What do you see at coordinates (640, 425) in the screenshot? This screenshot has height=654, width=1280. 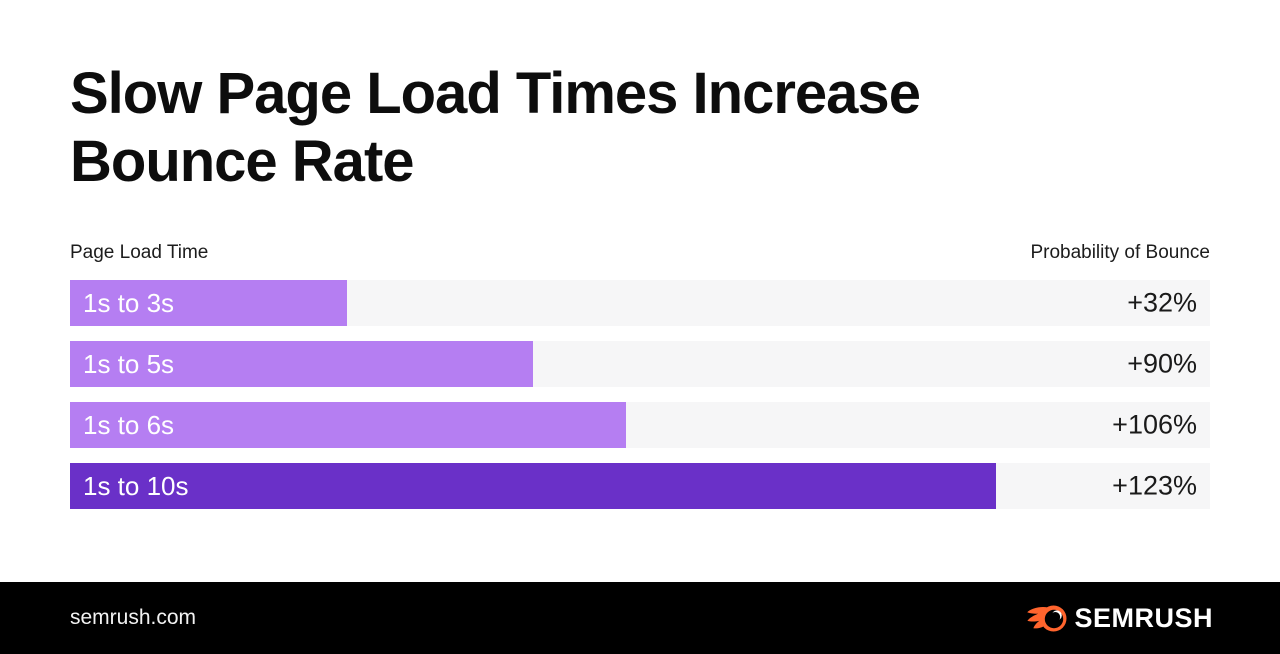 I see `bar-row-1s-to-6s: 1s to 6s +106%` at bounding box center [640, 425].